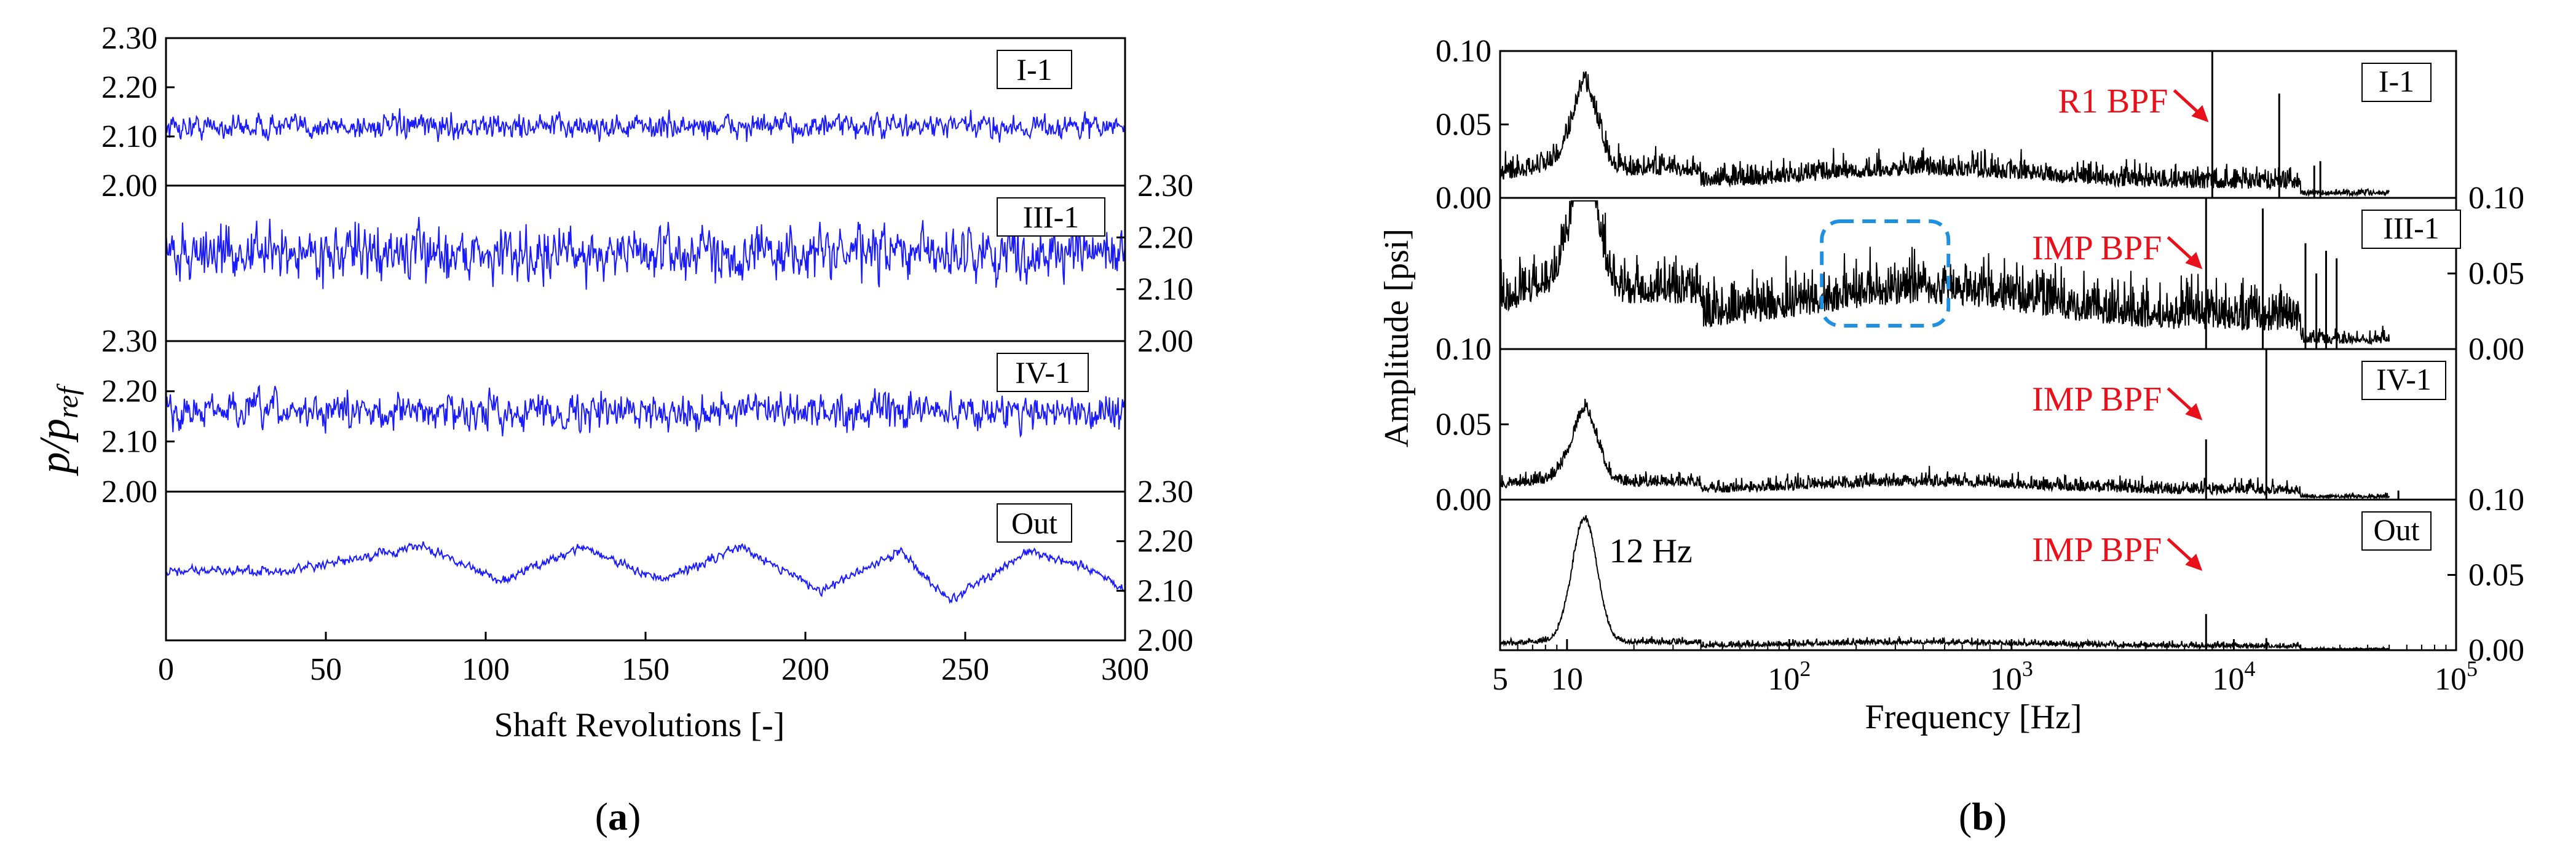  What do you see at coordinates (486, 669) in the screenshot?
I see `xtick-a-label: 100` at bounding box center [486, 669].